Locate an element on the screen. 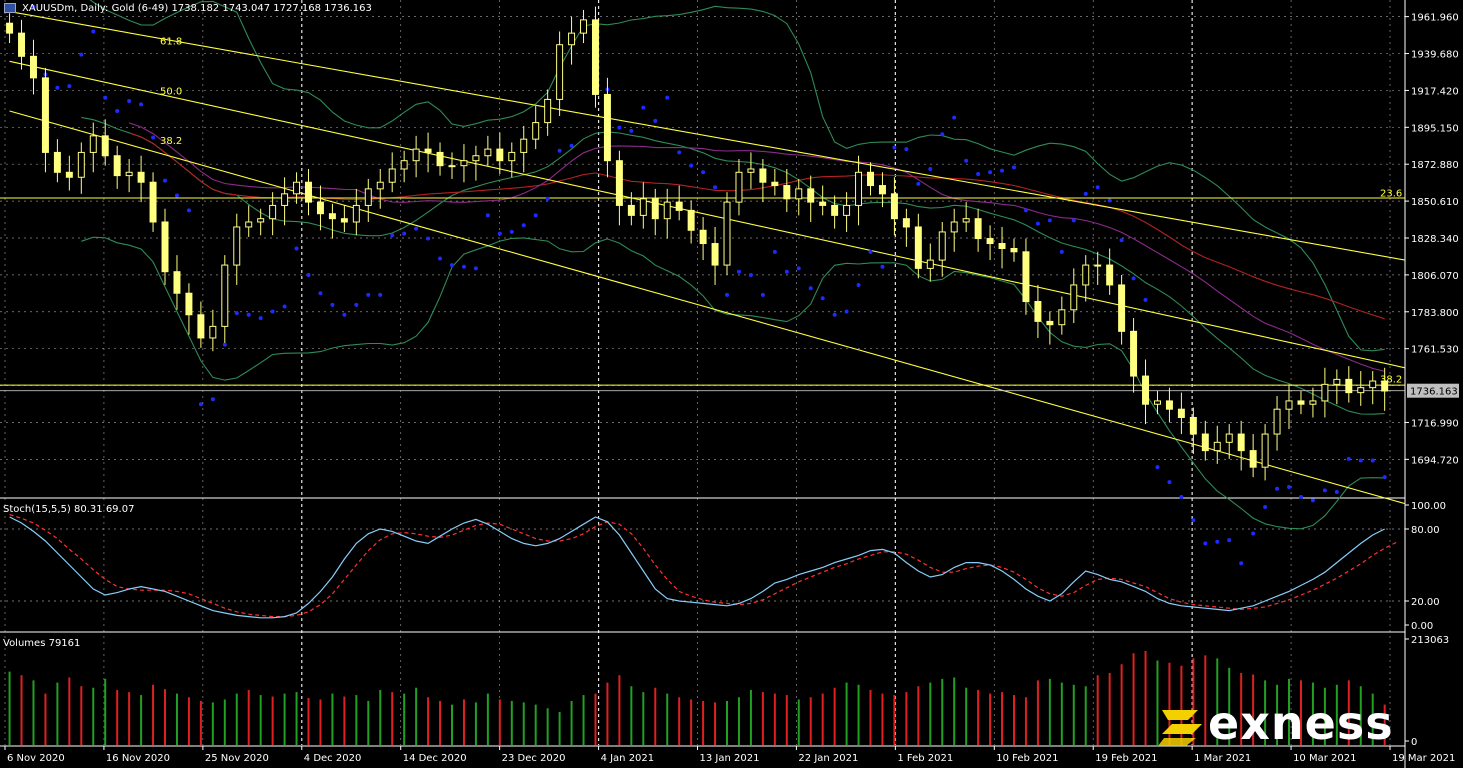  date-tick-label: 10 Mar 2021 is located at coordinates (1324, 758).